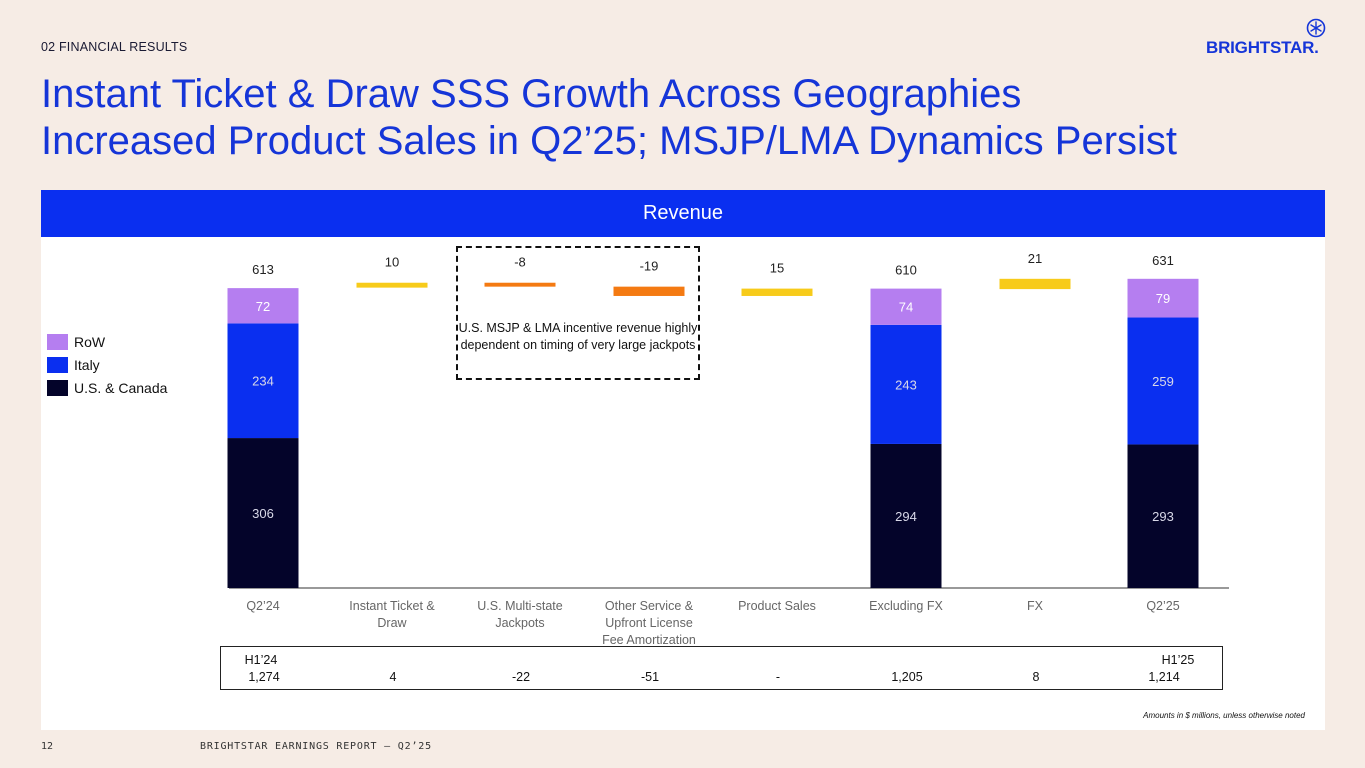 The image size is (1365, 768). What do you see at coordinates (392, 285) in the screenshot?
I see `delta-bar-instant-ticket-draw` at bounding box center [392, 285].